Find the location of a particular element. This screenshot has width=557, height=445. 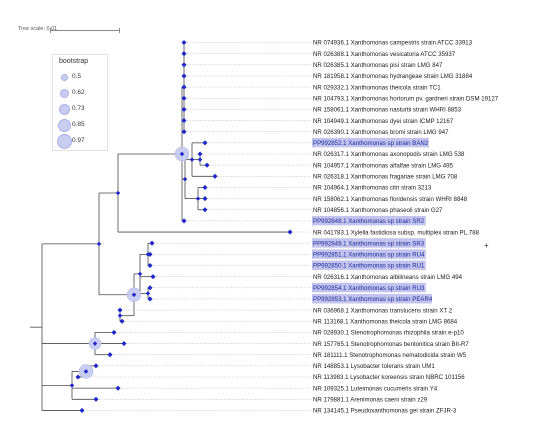

legend-item: 0.73 is located at coordinates (80, 109).